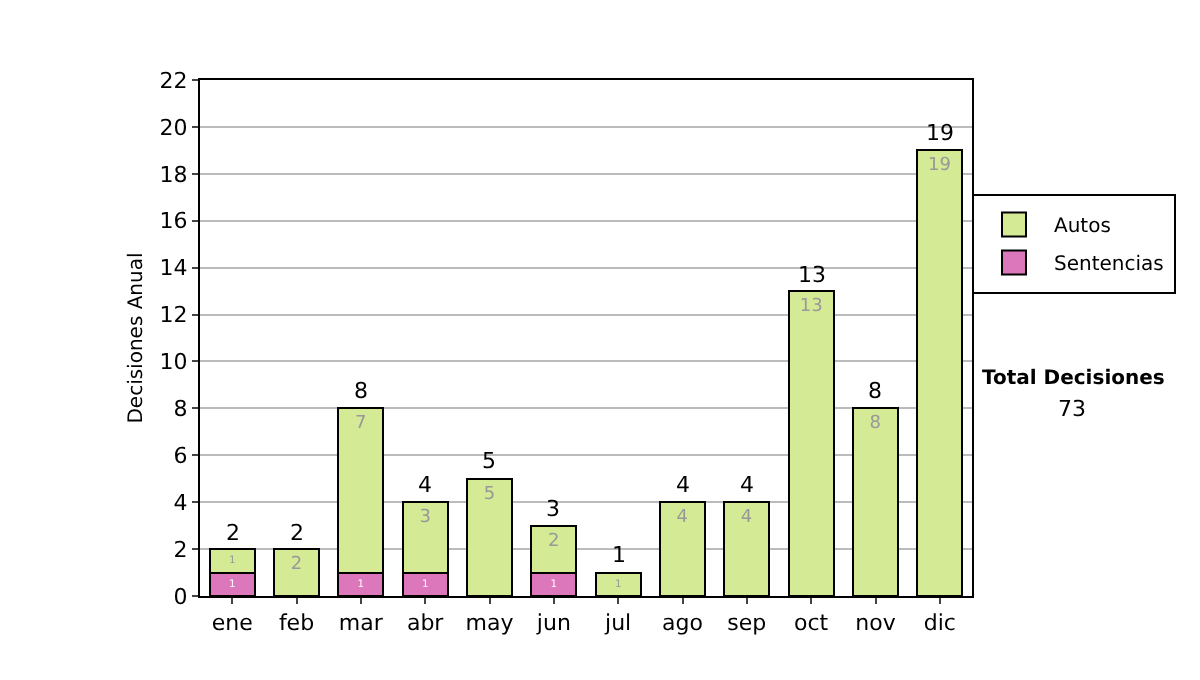  I want to click on text: Total Decisiones, so click(1073, 379).